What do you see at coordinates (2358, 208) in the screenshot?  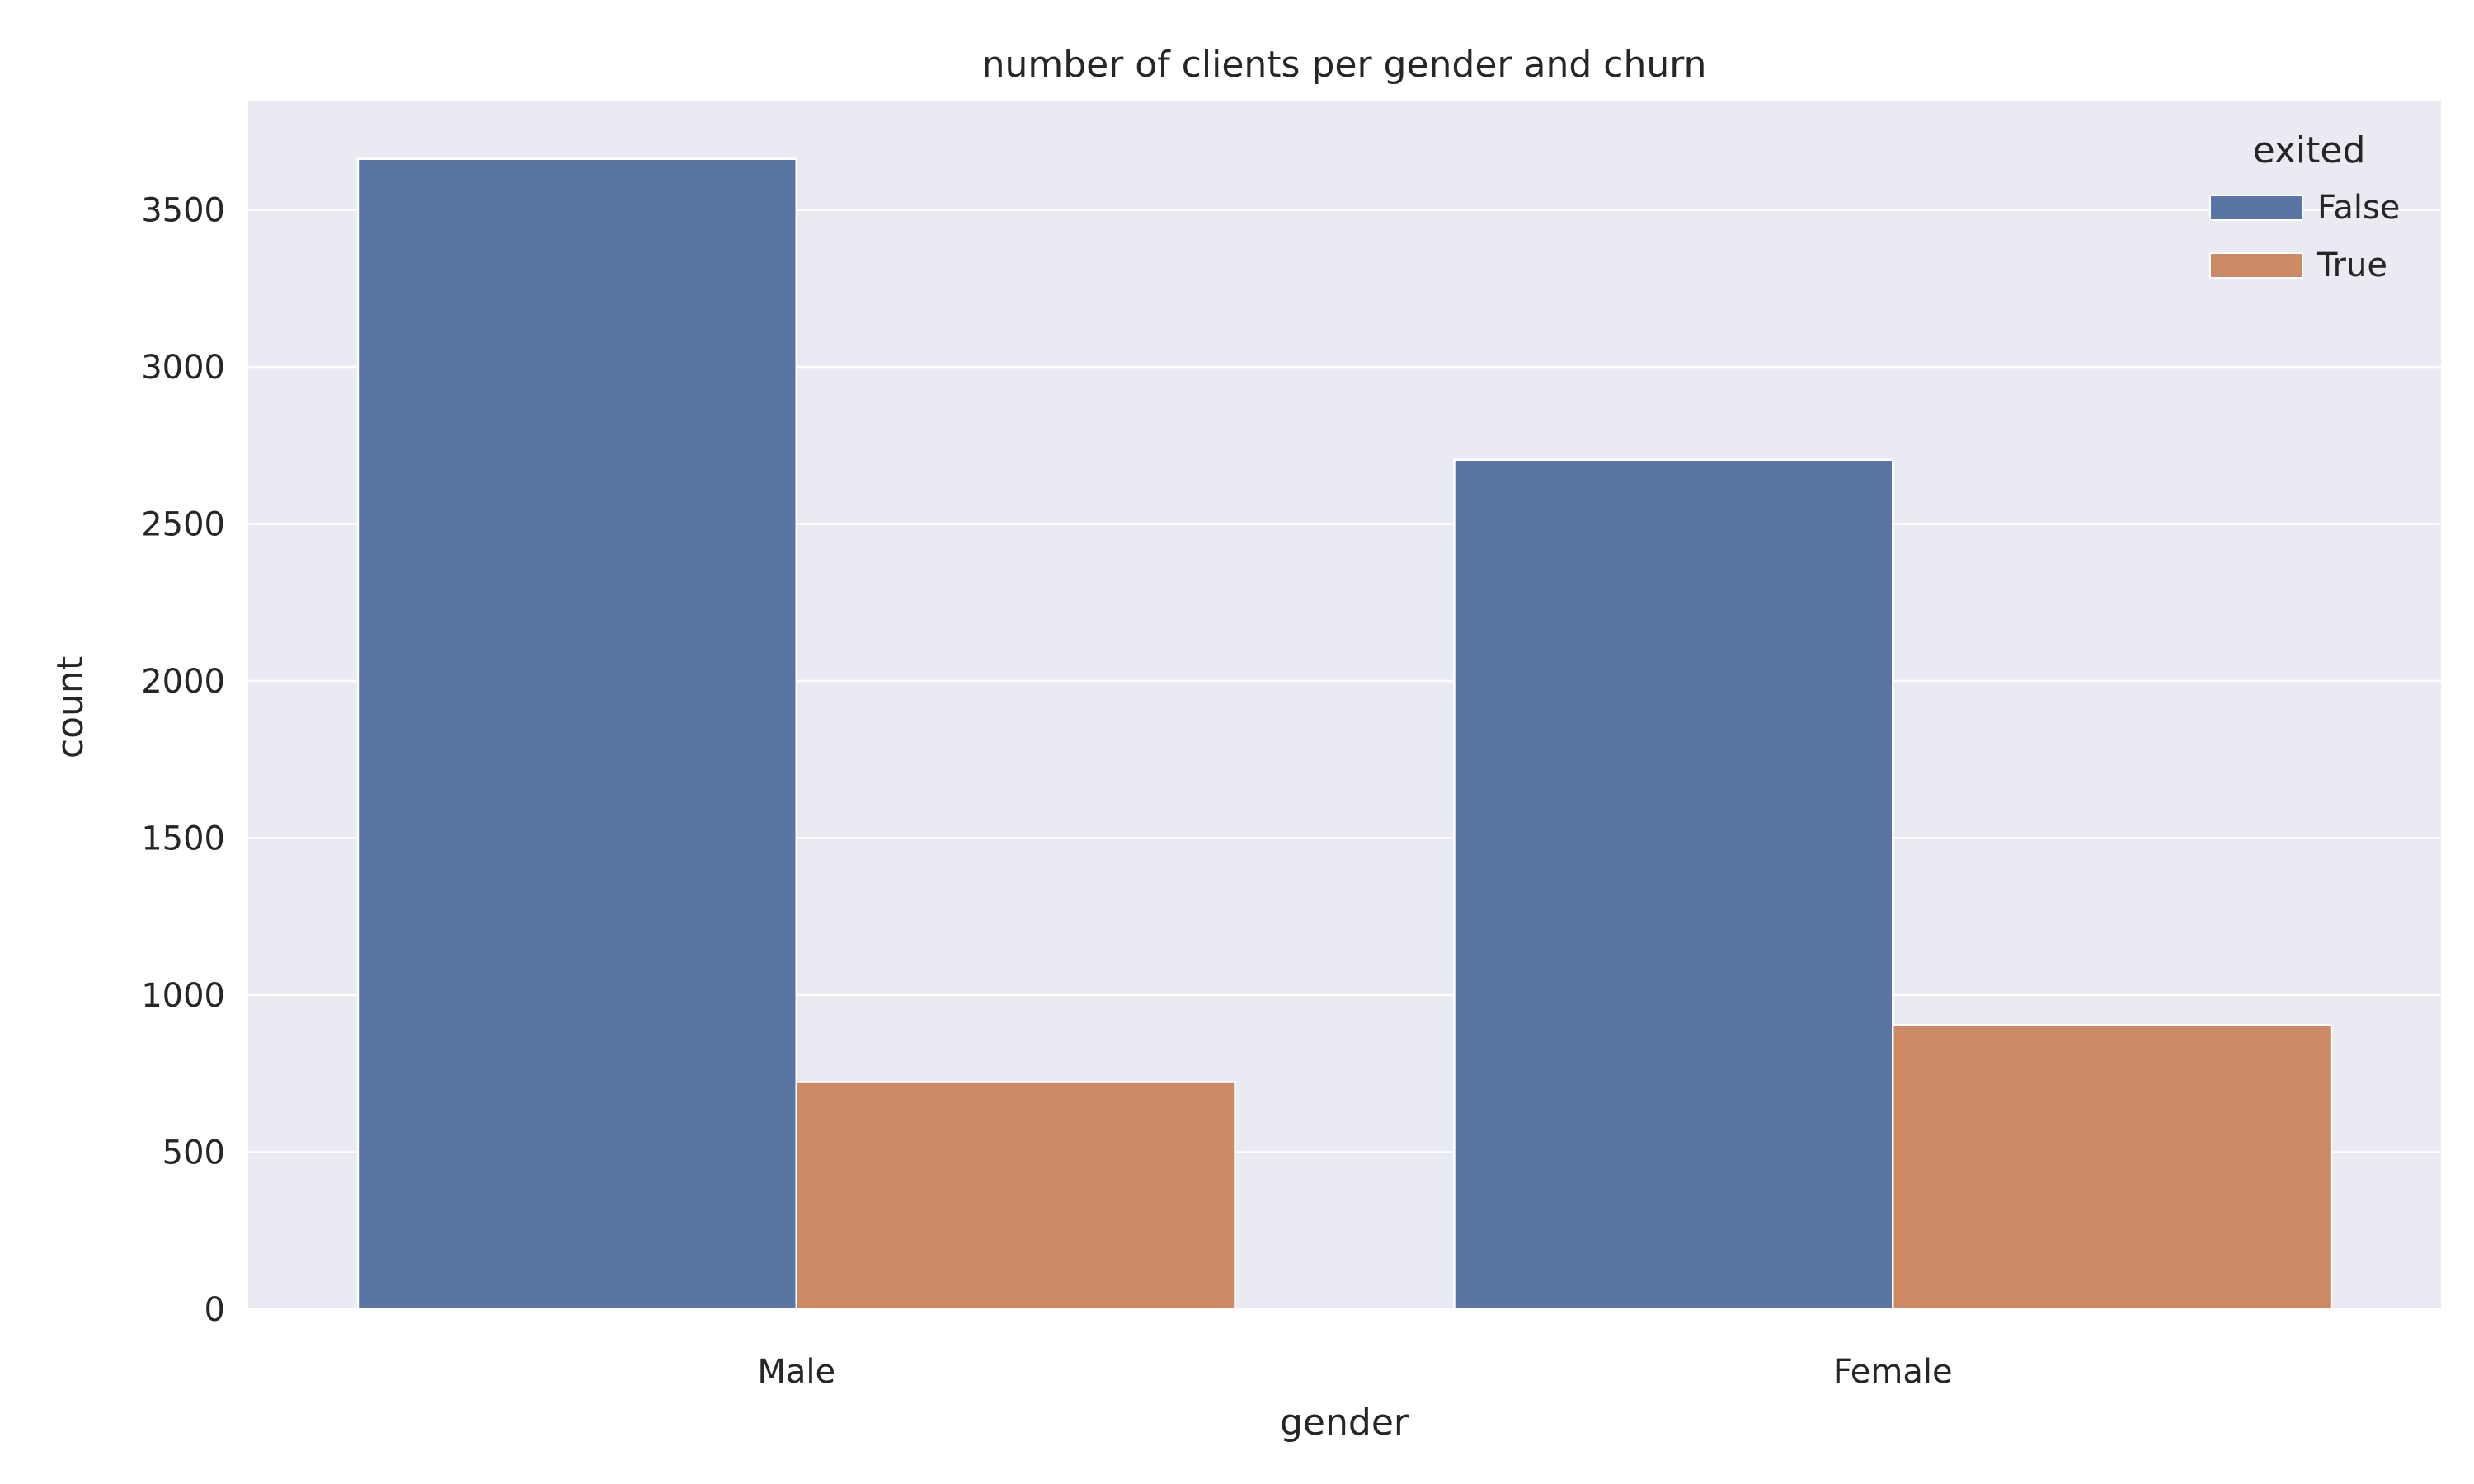 I see `legend-label-false: False` at bounding box center [2358, 208].